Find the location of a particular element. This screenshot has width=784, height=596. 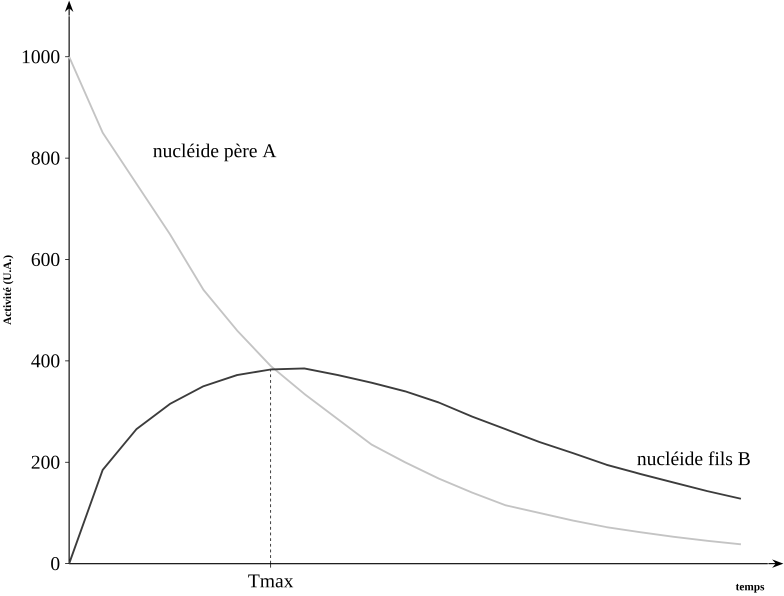

y-tick-label: 0 is located at coordinates (55, 563).